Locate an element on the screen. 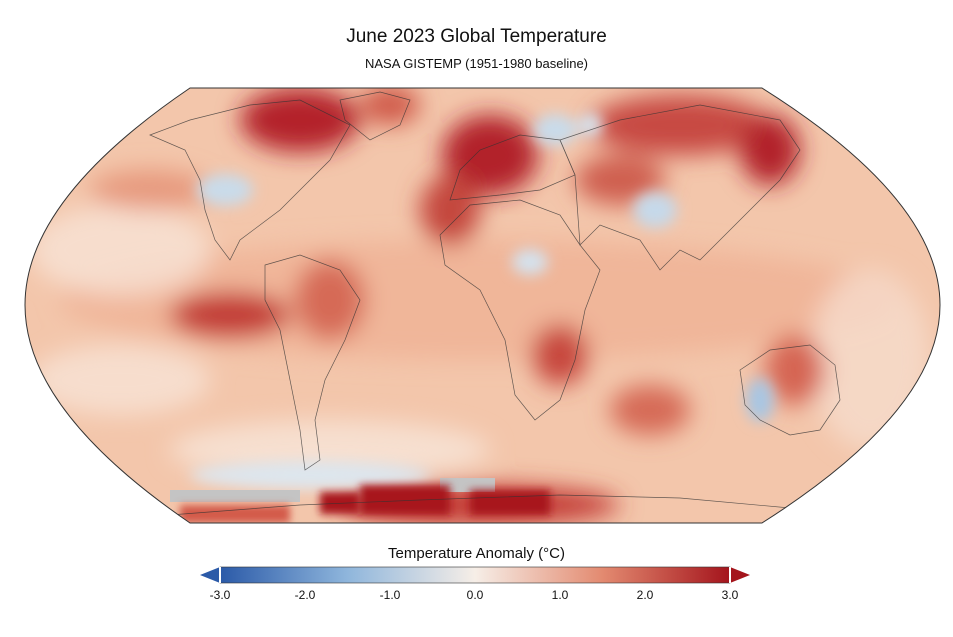  colorbar-ticks is located at coordinates (475, 575).